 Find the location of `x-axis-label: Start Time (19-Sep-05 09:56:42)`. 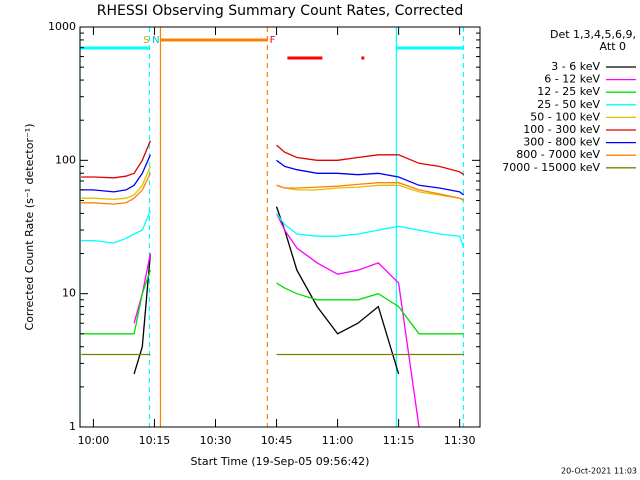

x-axis-label: Start Time (19-Sep-05 09:56:42) is located at coordinates (280, 461).